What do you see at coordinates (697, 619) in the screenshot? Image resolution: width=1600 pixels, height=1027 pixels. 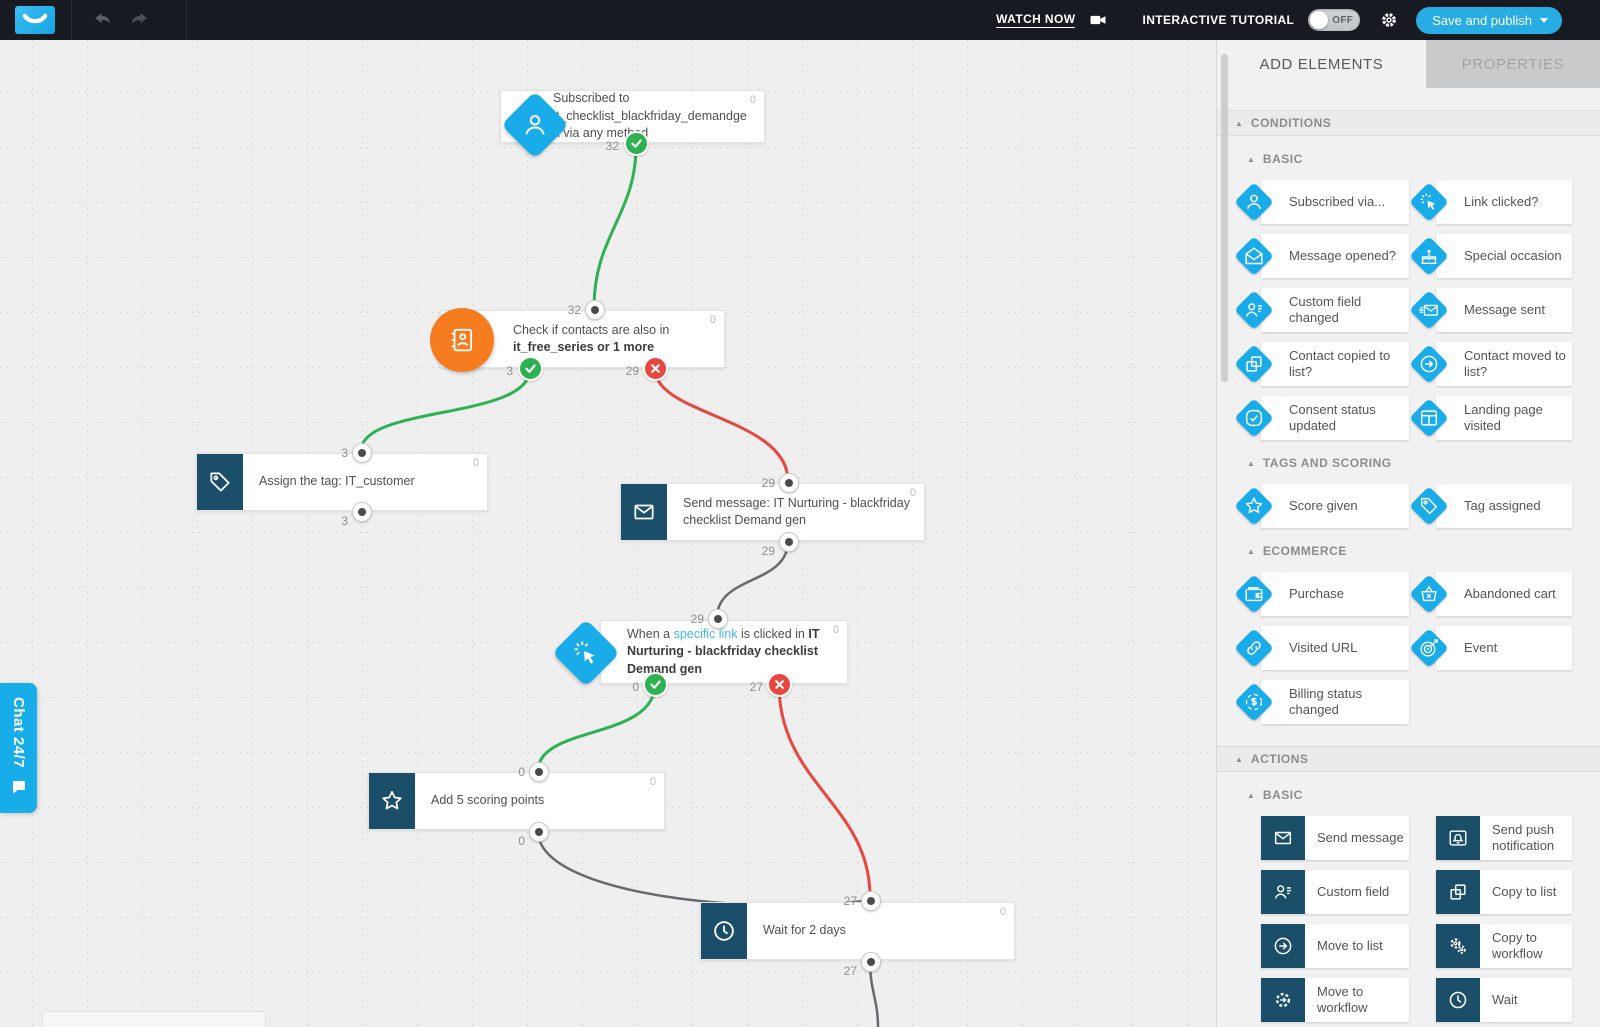 I see `port-count-label: 29` at bounding box center [697, 619].